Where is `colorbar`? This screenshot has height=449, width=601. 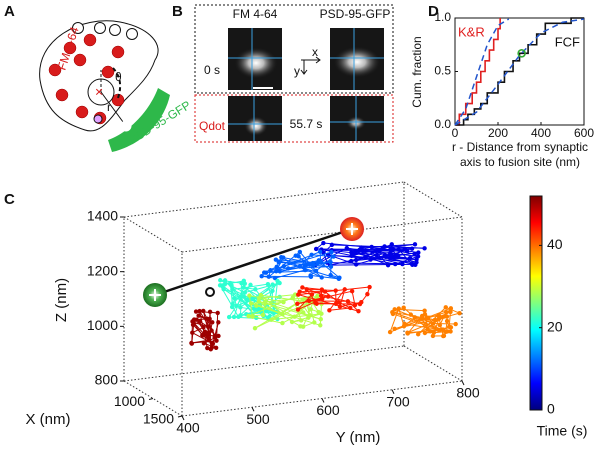
colorbar is located at coordinates (536, 303).